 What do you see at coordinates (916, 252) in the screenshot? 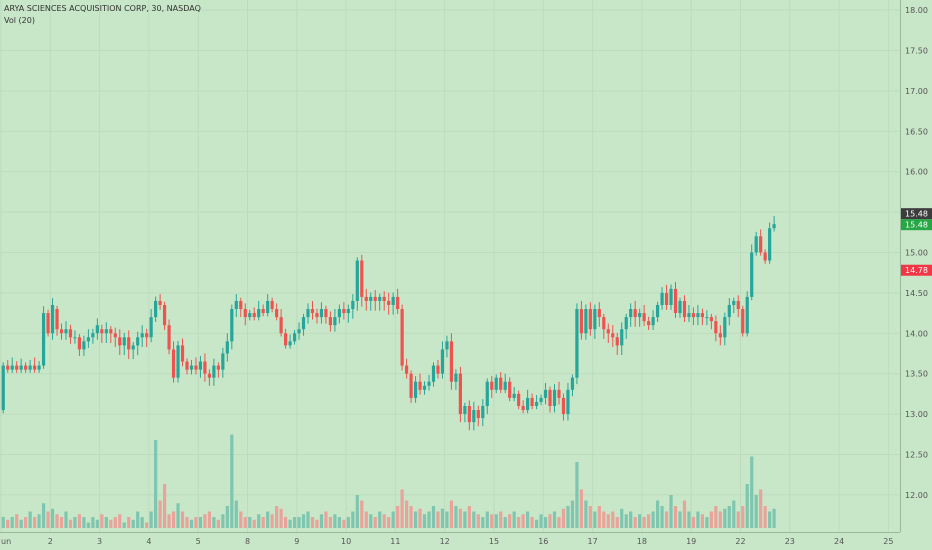
I see `y-tick-label: 15.00` at bounding box center [916, 252].